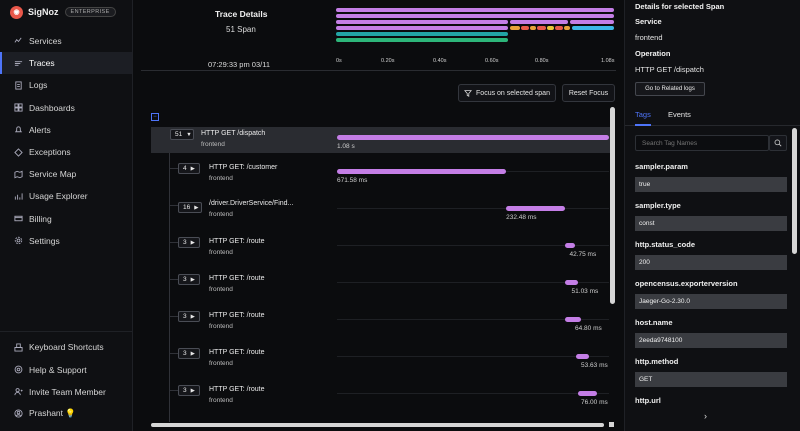  I want to click on collapse-all-icon: −, so click(155, 117).